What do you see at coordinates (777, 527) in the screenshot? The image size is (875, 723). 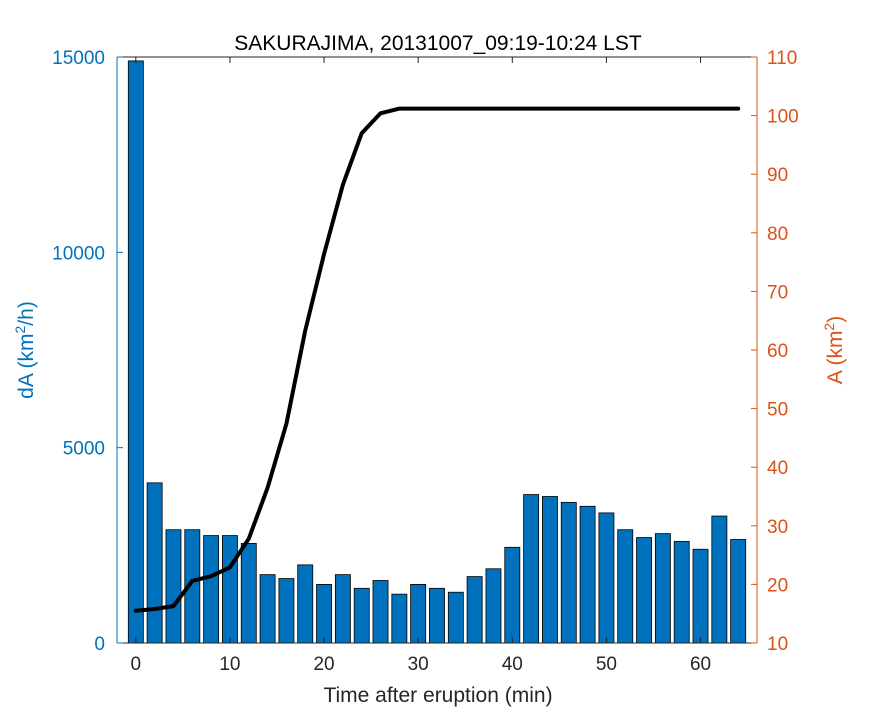 I see `y-right-tick-label: 30` at bounding box center [777, 527].